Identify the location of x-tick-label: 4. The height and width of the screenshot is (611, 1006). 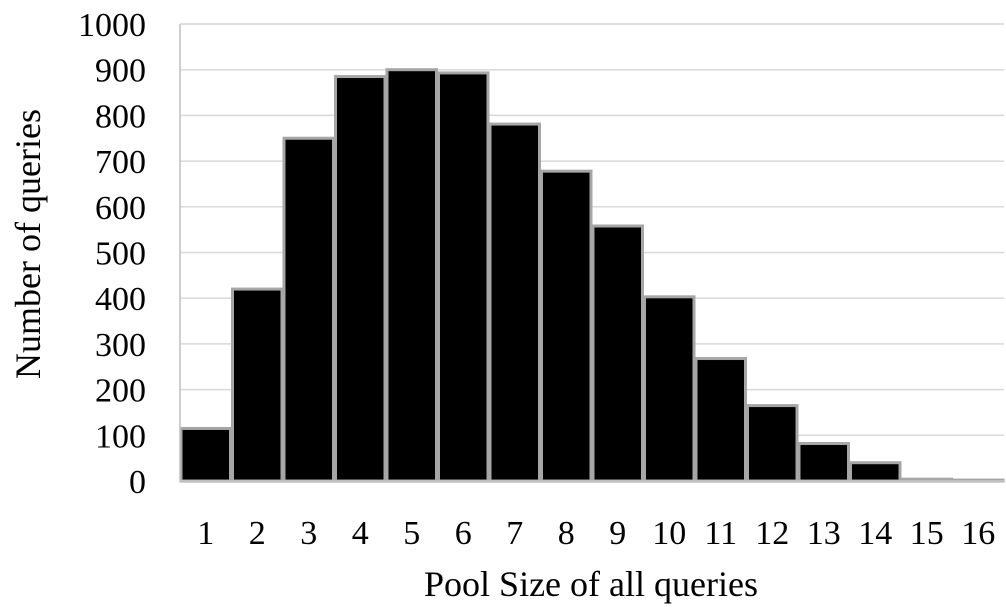
(360, 533).